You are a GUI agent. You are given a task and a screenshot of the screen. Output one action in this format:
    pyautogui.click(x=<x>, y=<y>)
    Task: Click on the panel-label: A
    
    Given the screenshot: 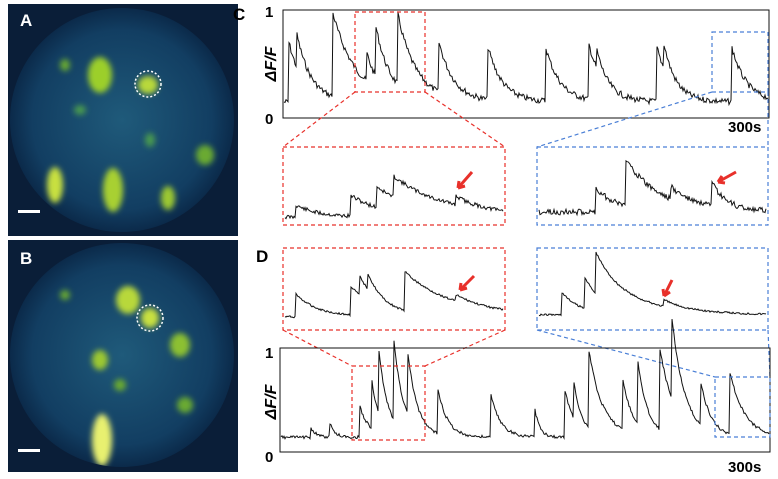 What is the action you would take?
    pyautogui.click(x=26, y=20)
    